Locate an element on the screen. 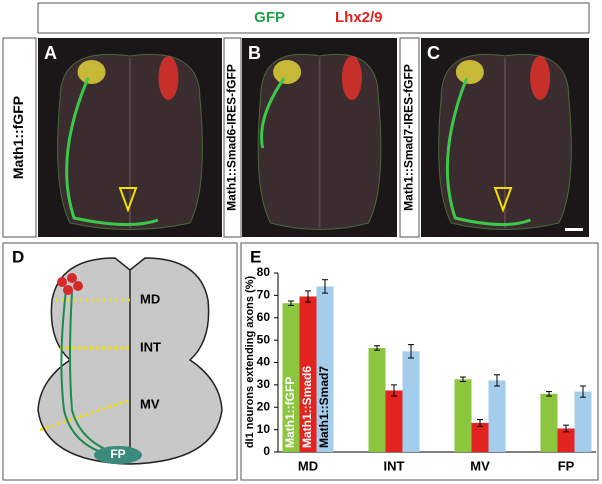 The image size is (602, 484). region-label: MV is located at coordinates (150, 403).